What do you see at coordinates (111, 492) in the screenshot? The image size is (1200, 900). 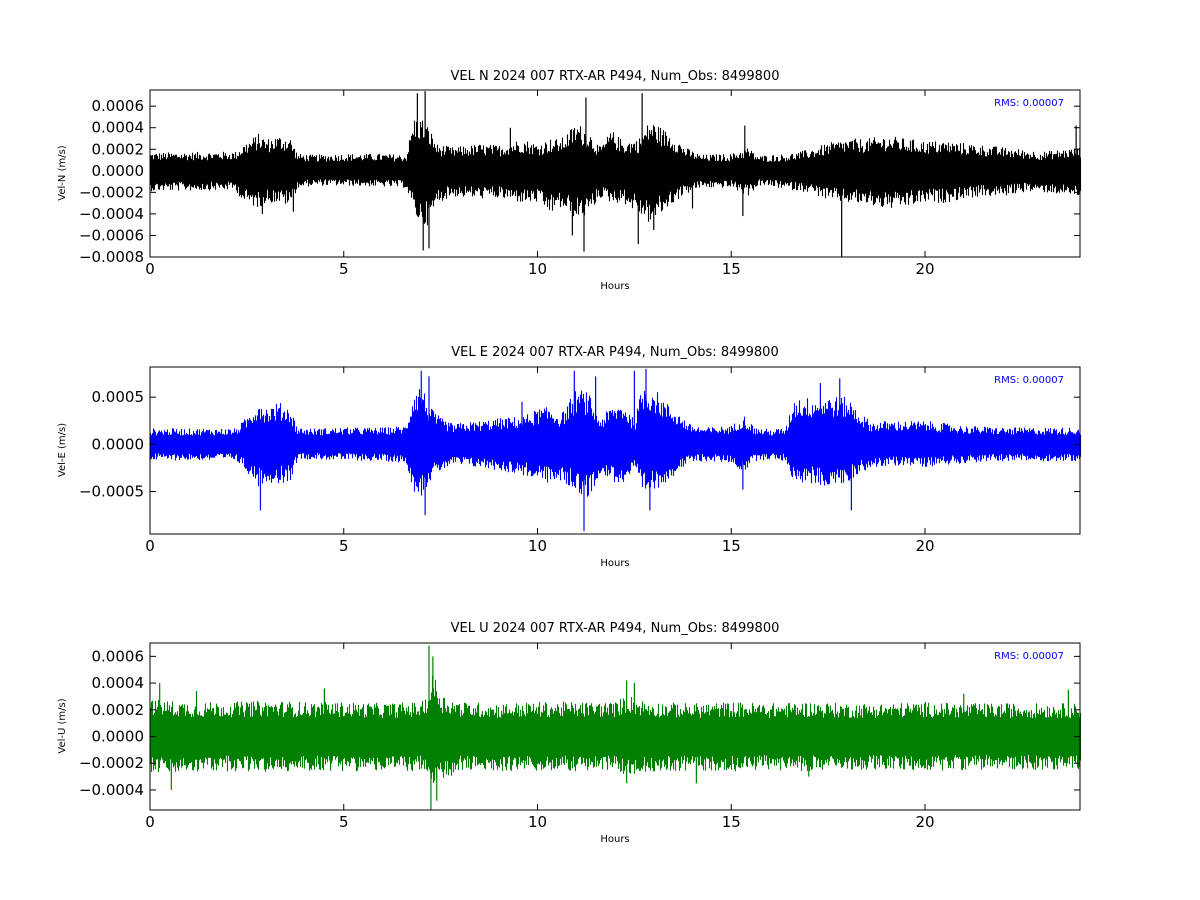 I see `y-tick-label: −0.0005` at bounding box center [111, 492].